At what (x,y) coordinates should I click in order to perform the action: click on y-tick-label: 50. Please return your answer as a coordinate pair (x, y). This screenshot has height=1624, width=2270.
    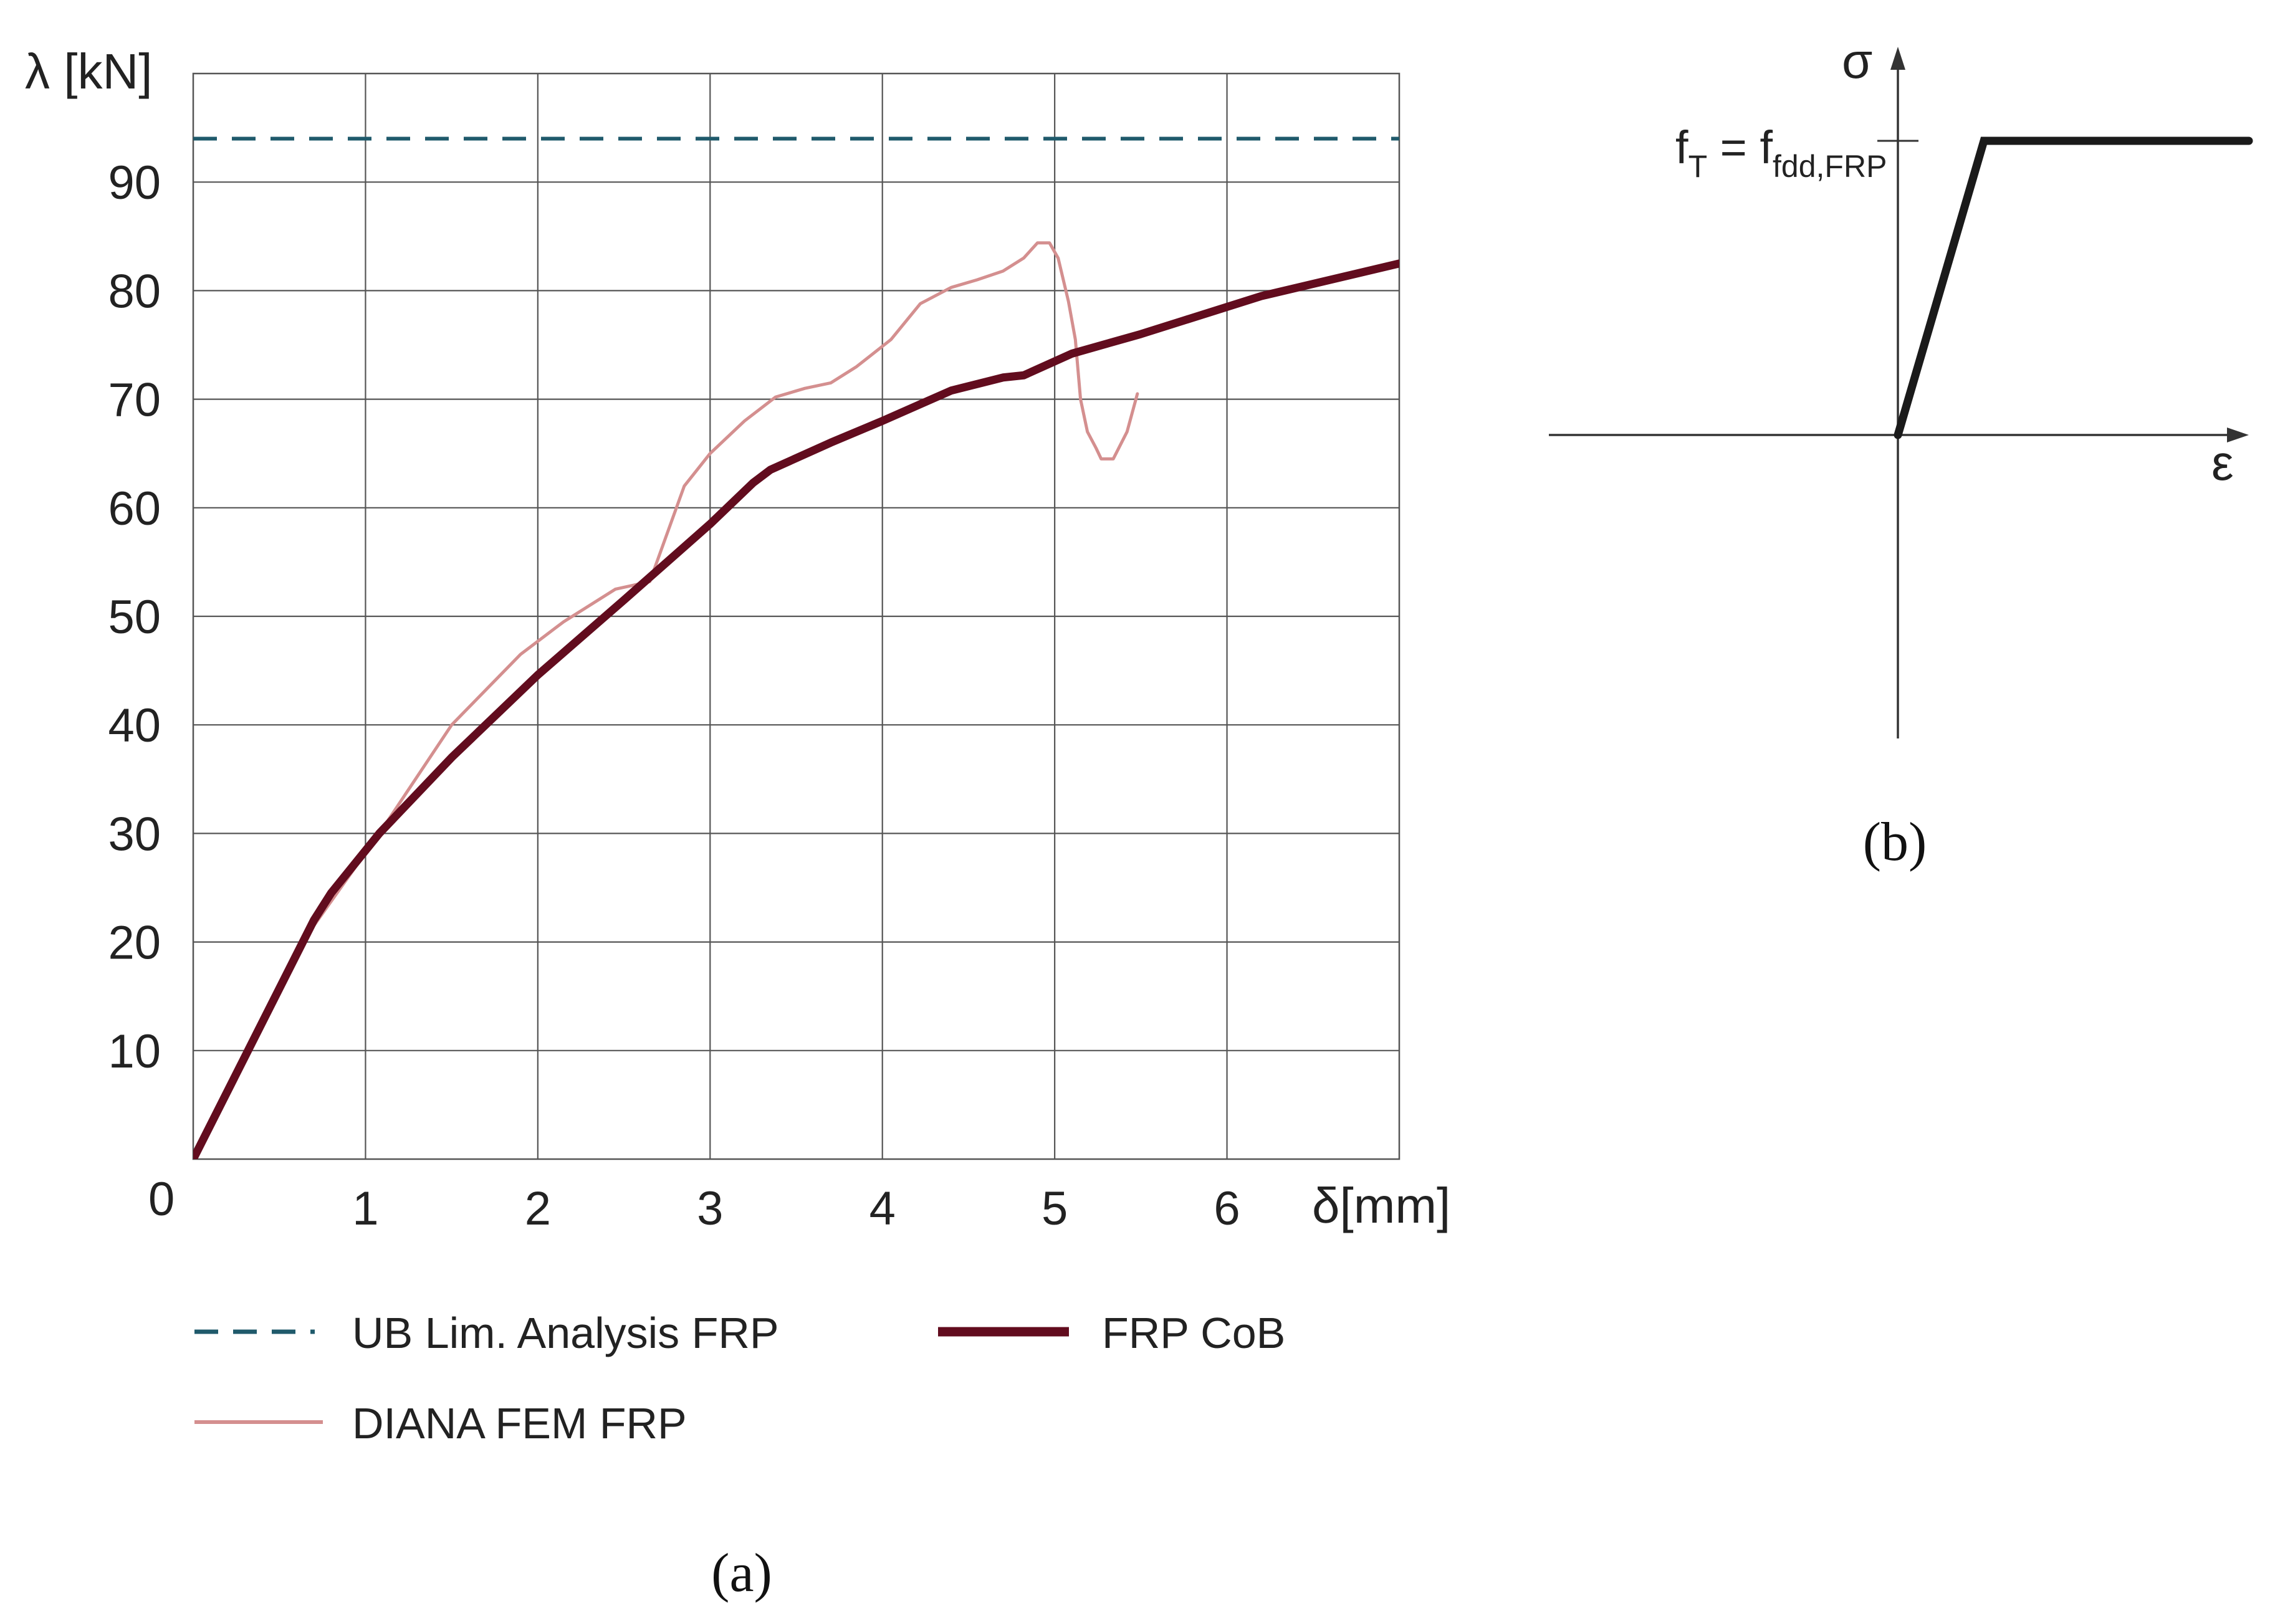
    Looking at the image, I should click on (134, 618).